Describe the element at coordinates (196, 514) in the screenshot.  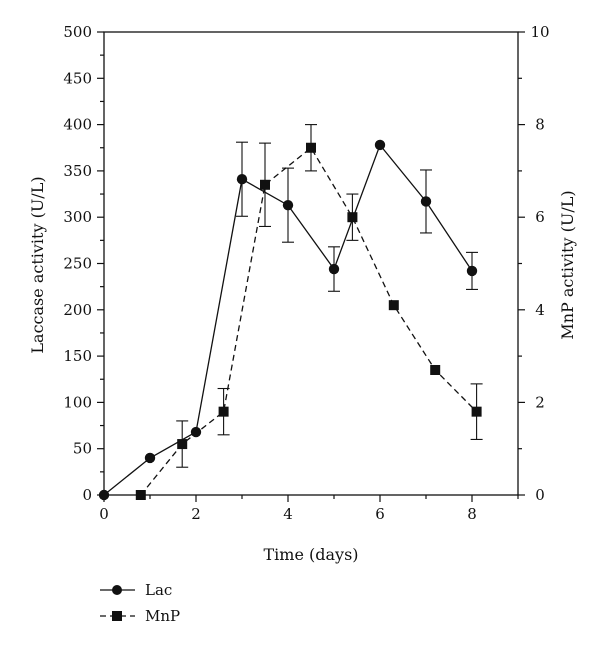
I see `x-tick-label: 2` at that location.